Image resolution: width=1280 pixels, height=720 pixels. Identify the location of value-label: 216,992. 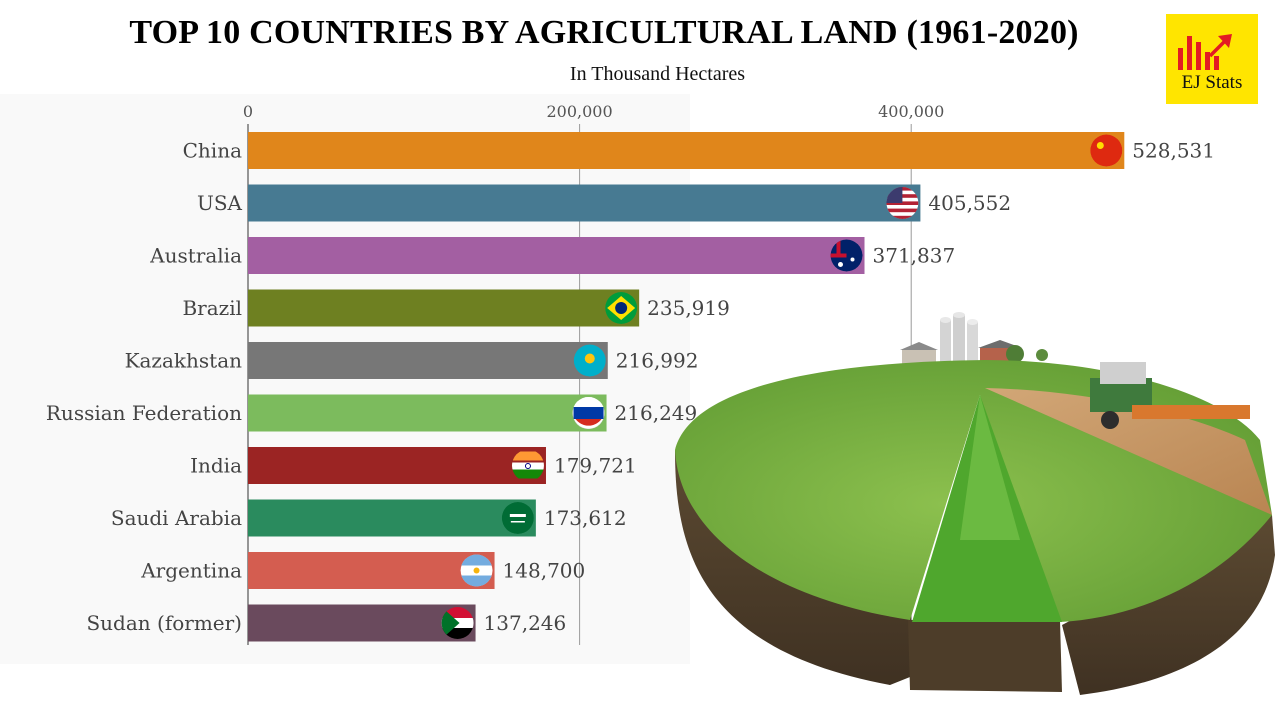
(657, 361).